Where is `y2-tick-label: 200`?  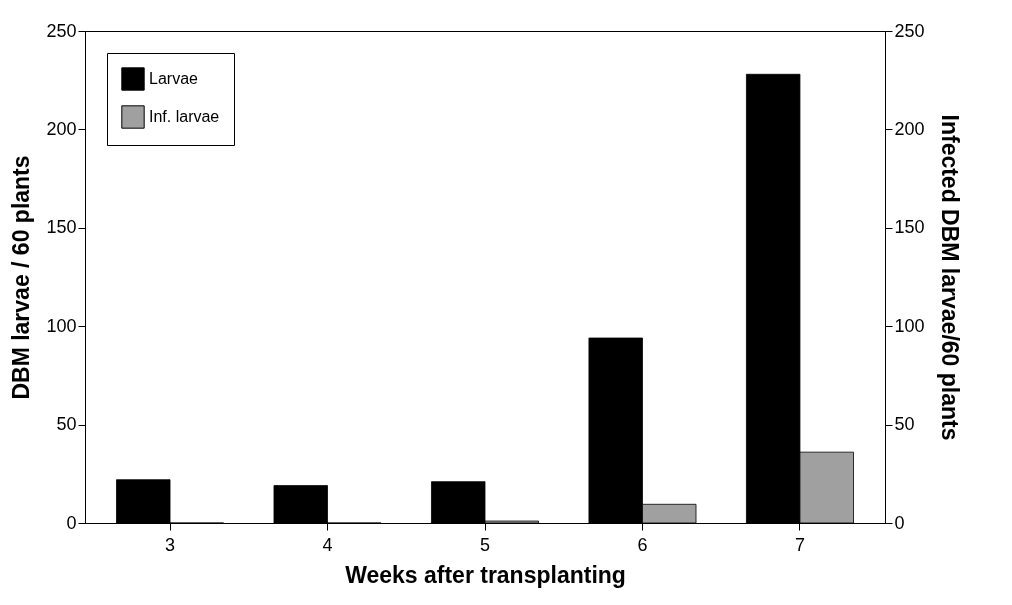 y2-tick-label: 200 is located at coordinates (909, 128).